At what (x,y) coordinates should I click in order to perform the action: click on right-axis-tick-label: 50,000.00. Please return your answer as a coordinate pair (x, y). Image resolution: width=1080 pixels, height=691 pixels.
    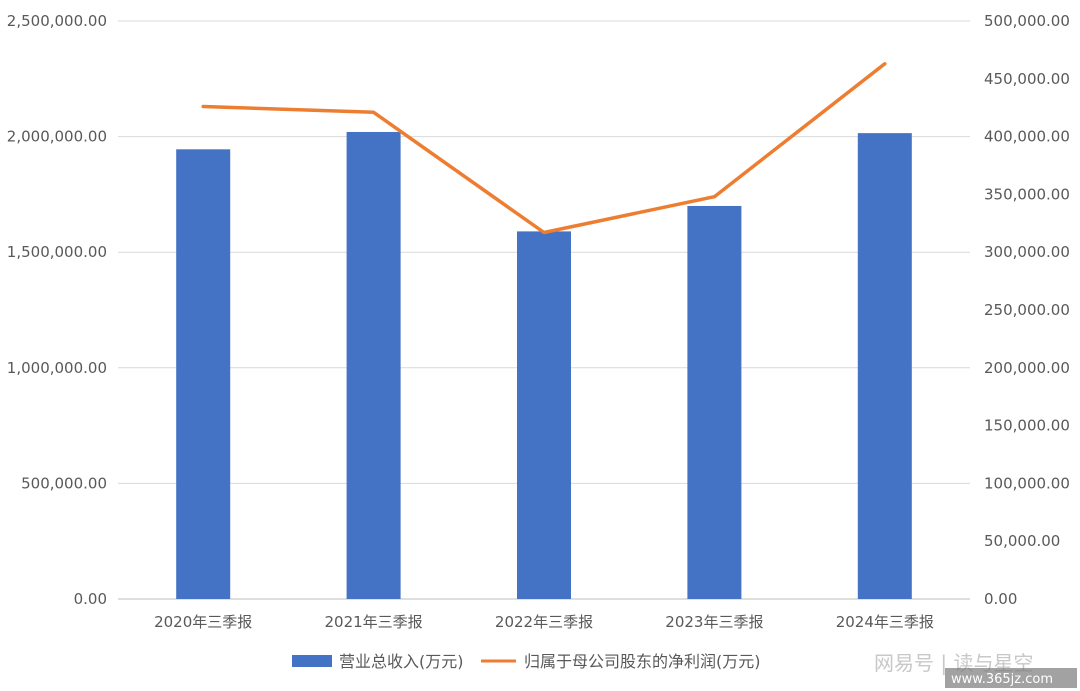
    Looking at the image, I should click on (1022, 541).